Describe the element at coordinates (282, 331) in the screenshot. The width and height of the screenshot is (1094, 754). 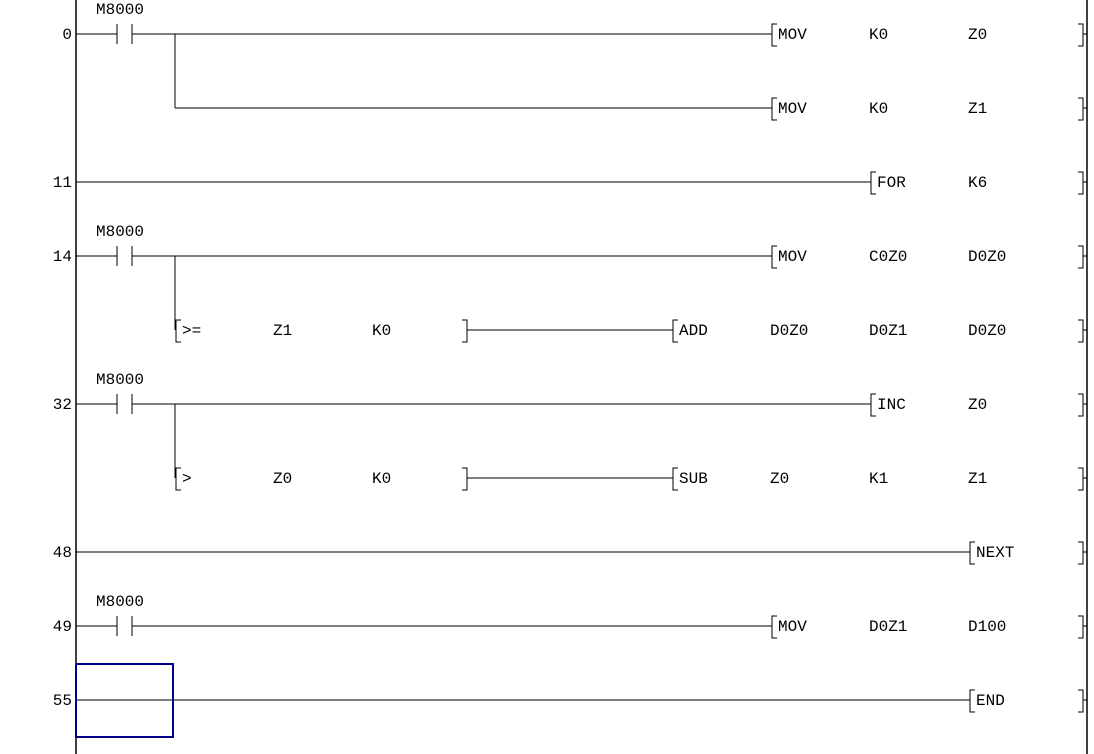
I see `compare-operand: Z1` at that location.